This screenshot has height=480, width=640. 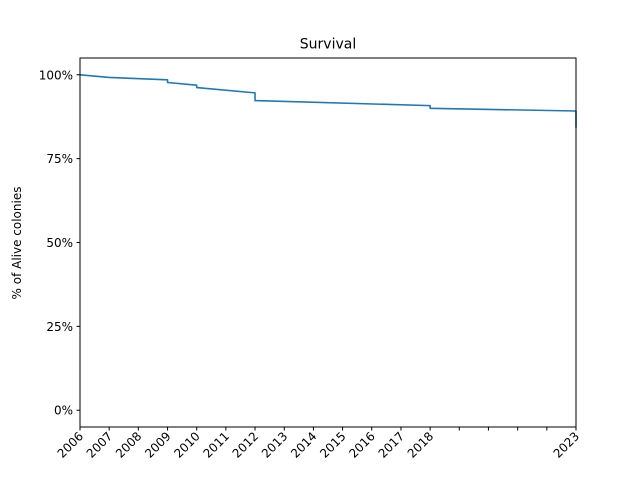 What do you see at coordinates (56, 75) in the screenshot?
I see `y-tick-label: 100%` at bounding box center [56, 75].